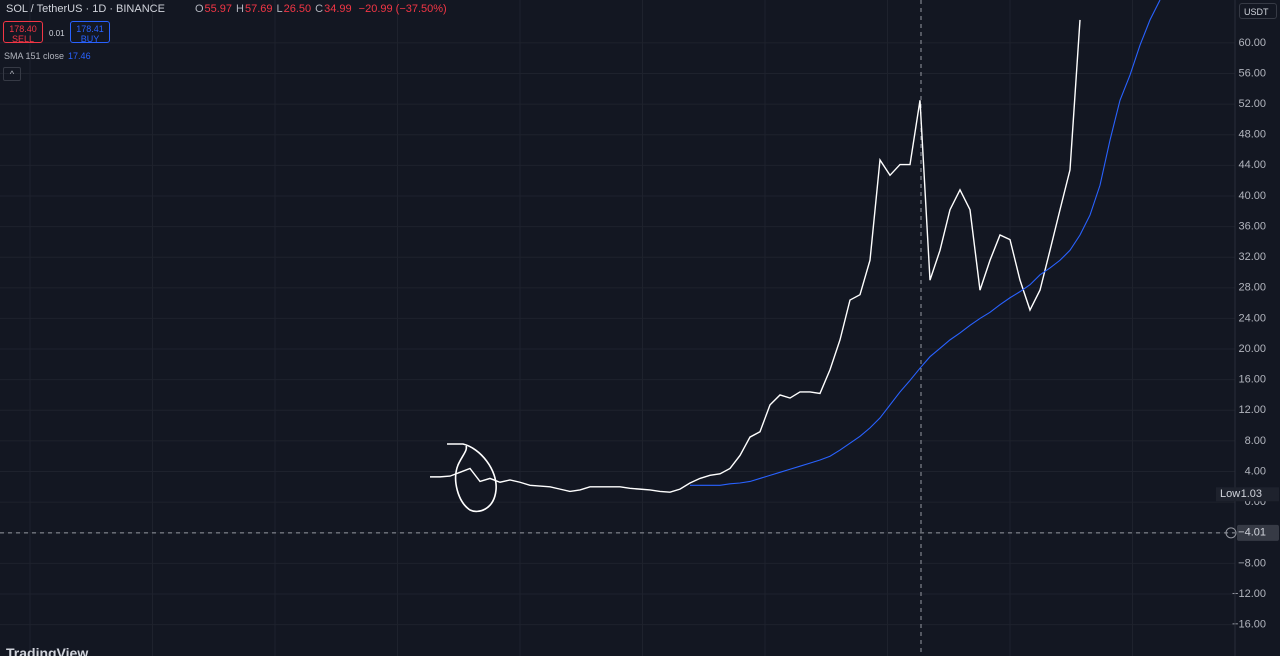 This screenshot has width=1280, height=656. Describe the element at coordinates (218, 9) in the screenshot. I see `ohlc-value: 55.97` at that location.